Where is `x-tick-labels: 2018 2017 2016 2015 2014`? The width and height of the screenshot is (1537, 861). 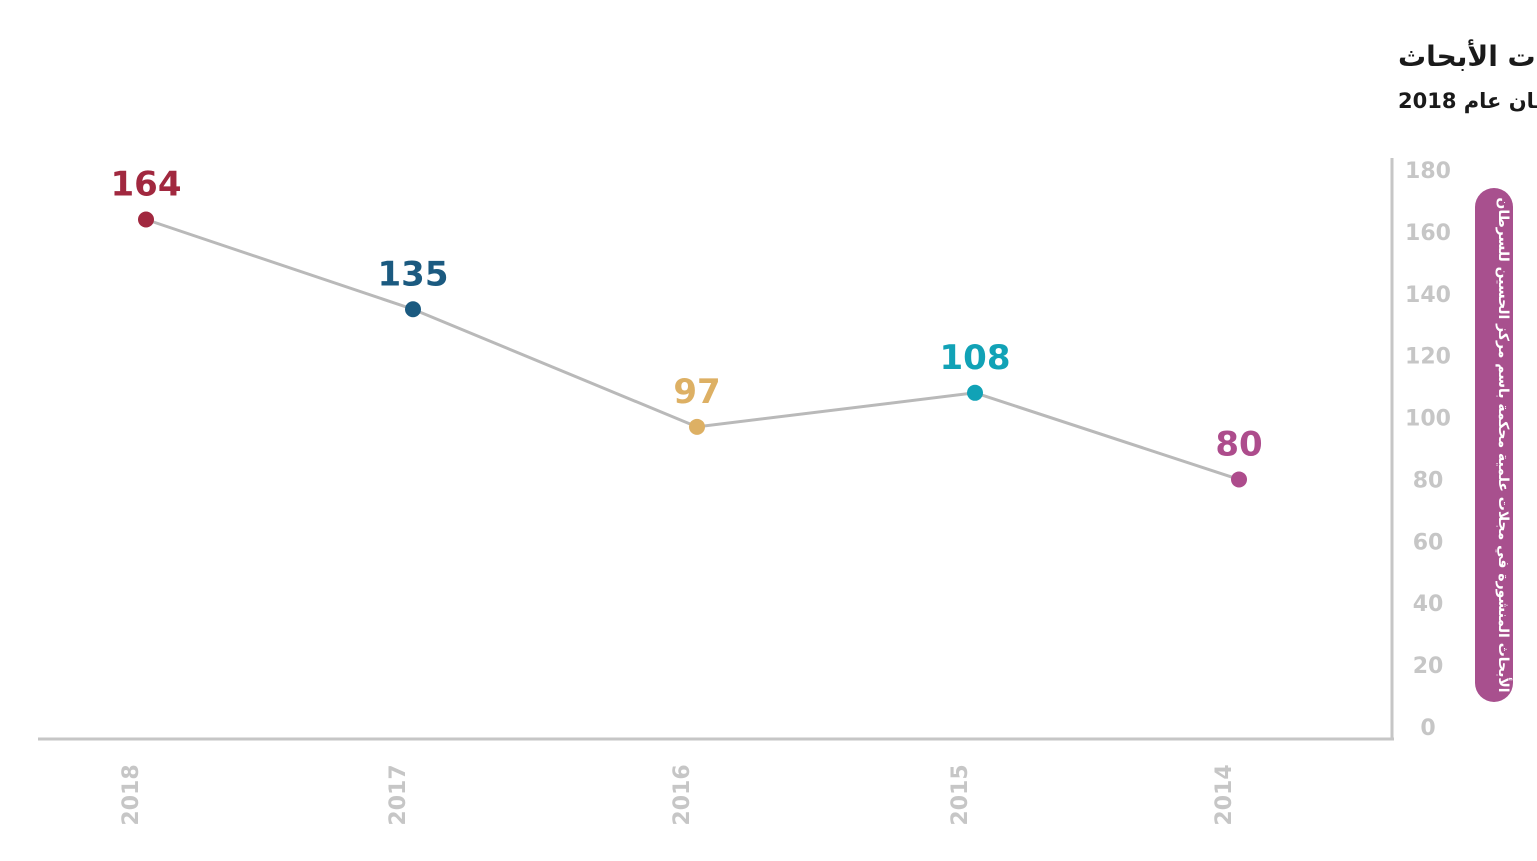
x-tick-labels: 2018 2017 2016 2015 2014 is located at coordinates (678, 794).